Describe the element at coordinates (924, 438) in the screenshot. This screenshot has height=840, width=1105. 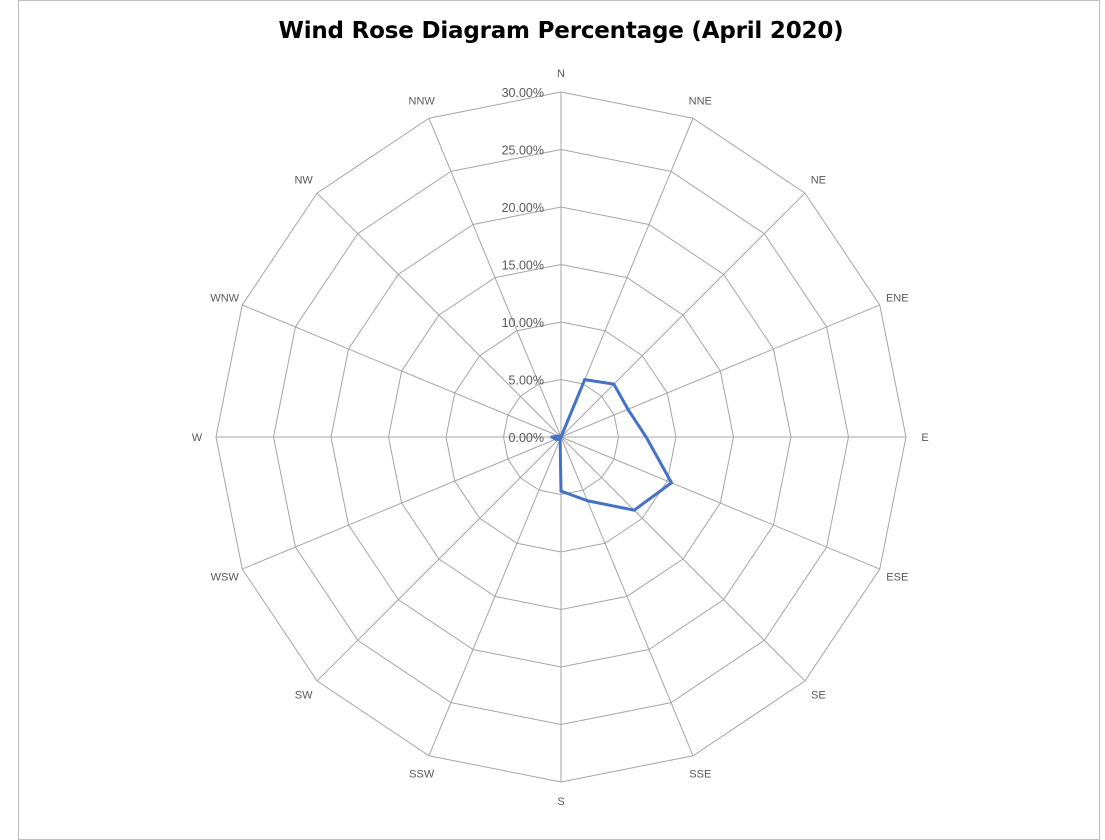
I see `direction-label-e: E` at that location.